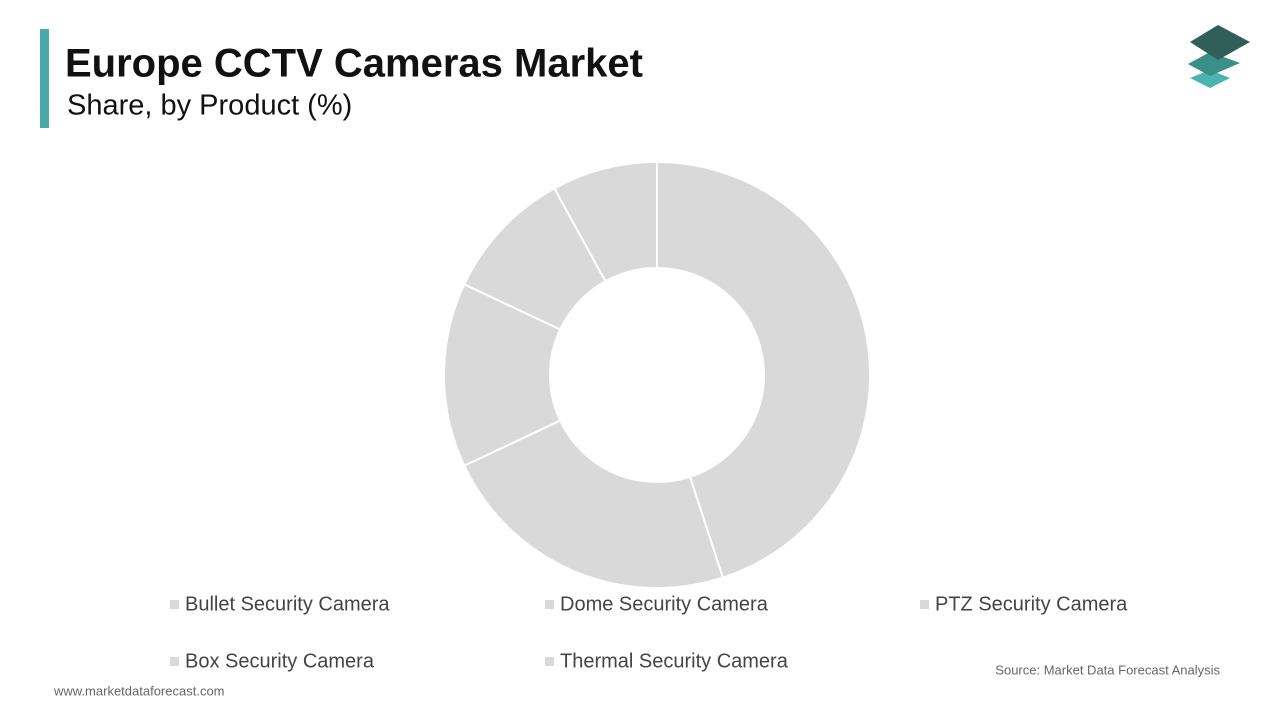 The image size is (1280, 720). I want to click on legend-label: PTZ Security Camera, so click(1031, 604).